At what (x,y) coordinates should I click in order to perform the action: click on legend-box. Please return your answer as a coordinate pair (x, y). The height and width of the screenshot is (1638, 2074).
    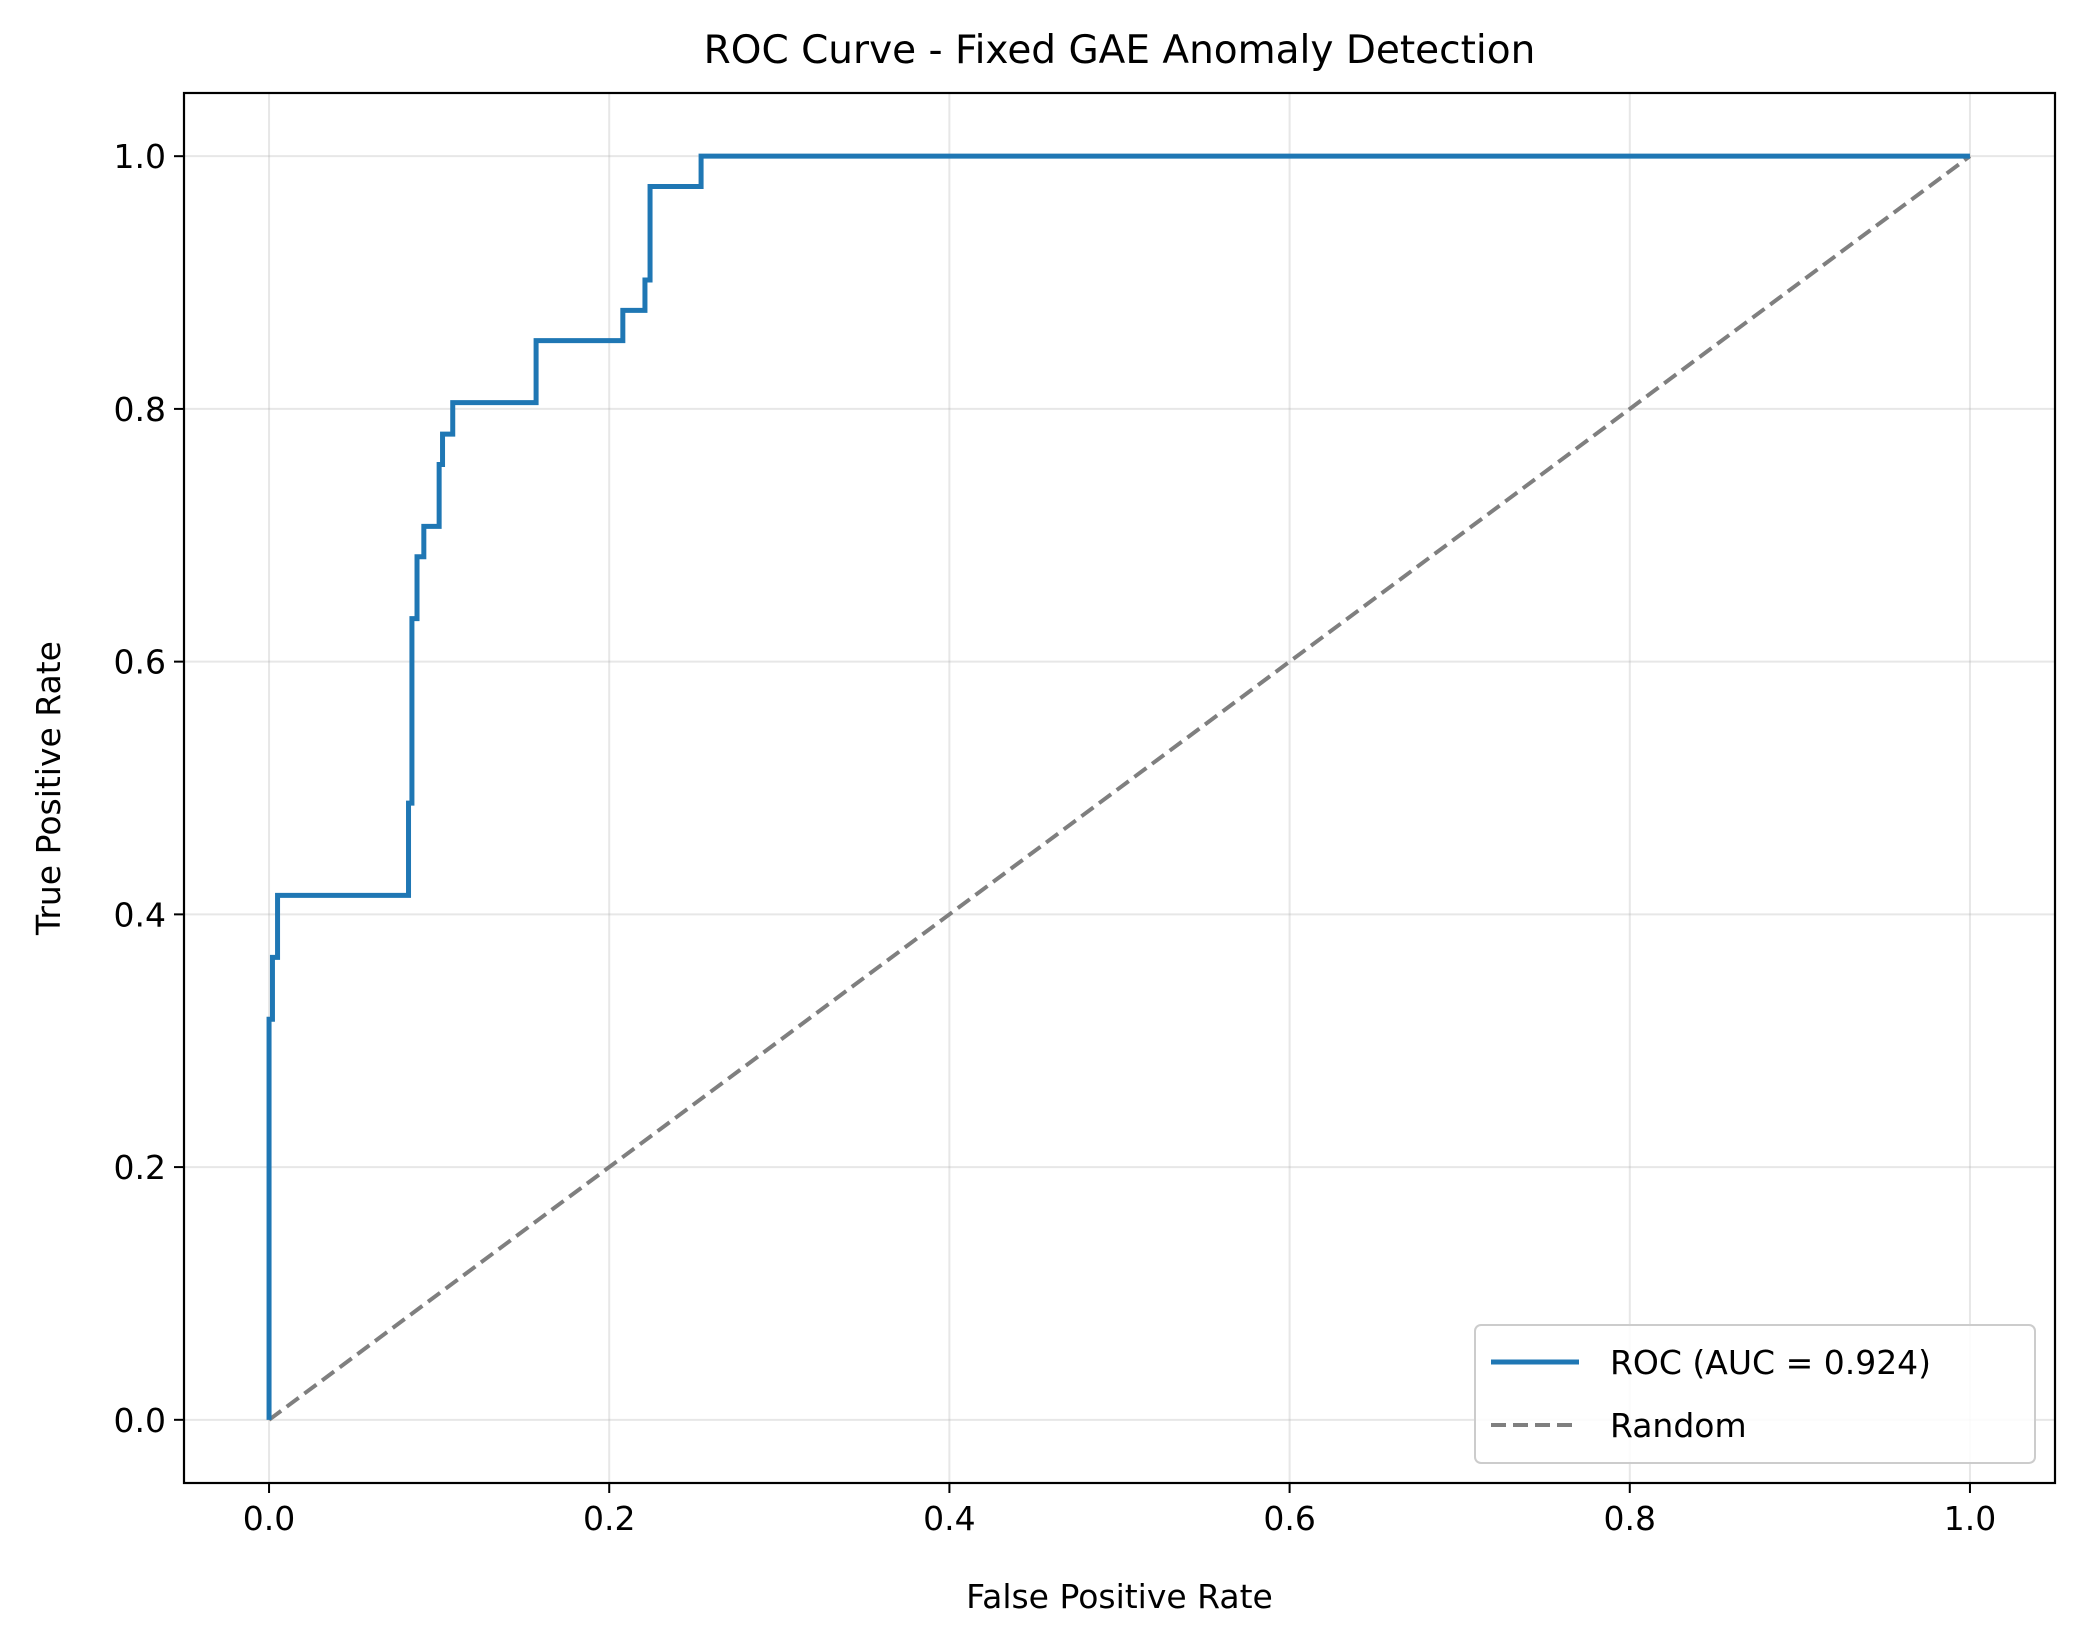
    Looking at the image, I should click on (1755, 1394).